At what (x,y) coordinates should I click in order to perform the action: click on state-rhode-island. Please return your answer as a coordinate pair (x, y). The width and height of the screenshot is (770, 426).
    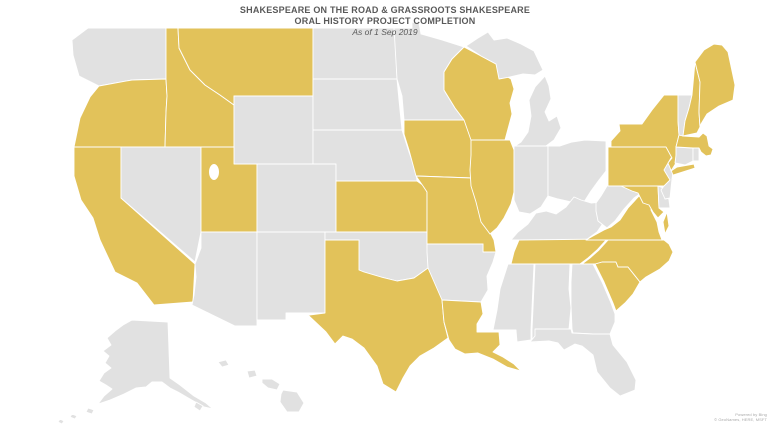
    Looking at the image, I should click on (696, 154).